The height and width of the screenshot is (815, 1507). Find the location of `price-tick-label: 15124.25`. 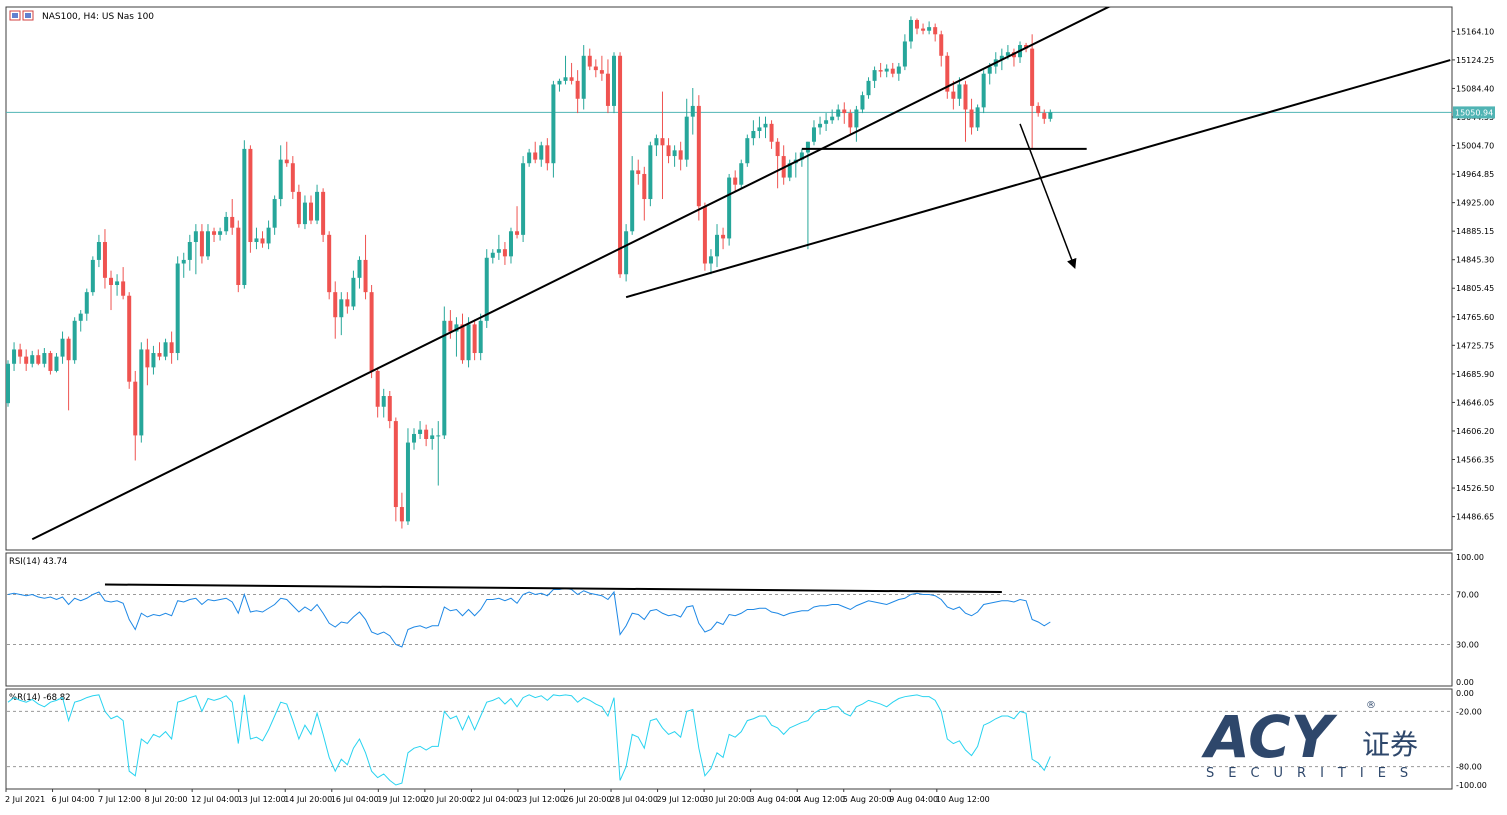

price-tick-label: 15124.25 is located at coordinates (1475, 60).